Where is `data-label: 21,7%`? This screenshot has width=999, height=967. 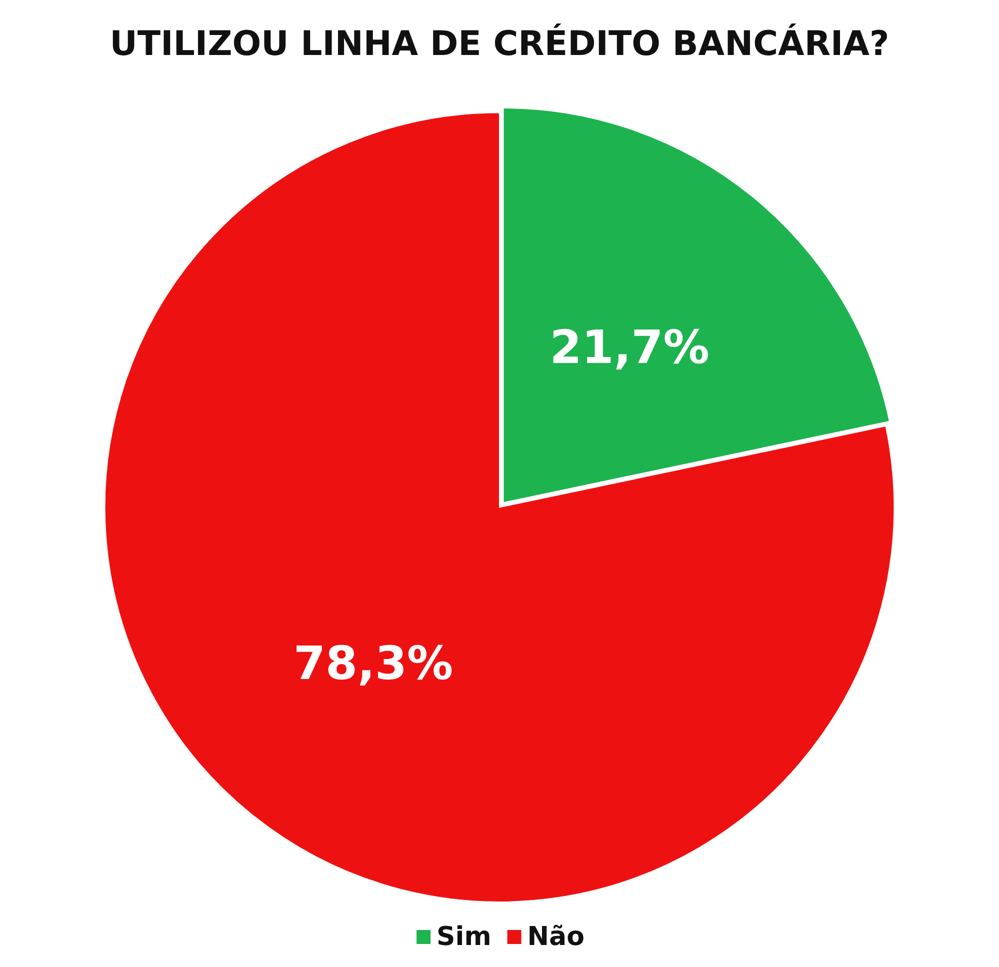
data-label: 21,7% is located at coordinates (630, 347).